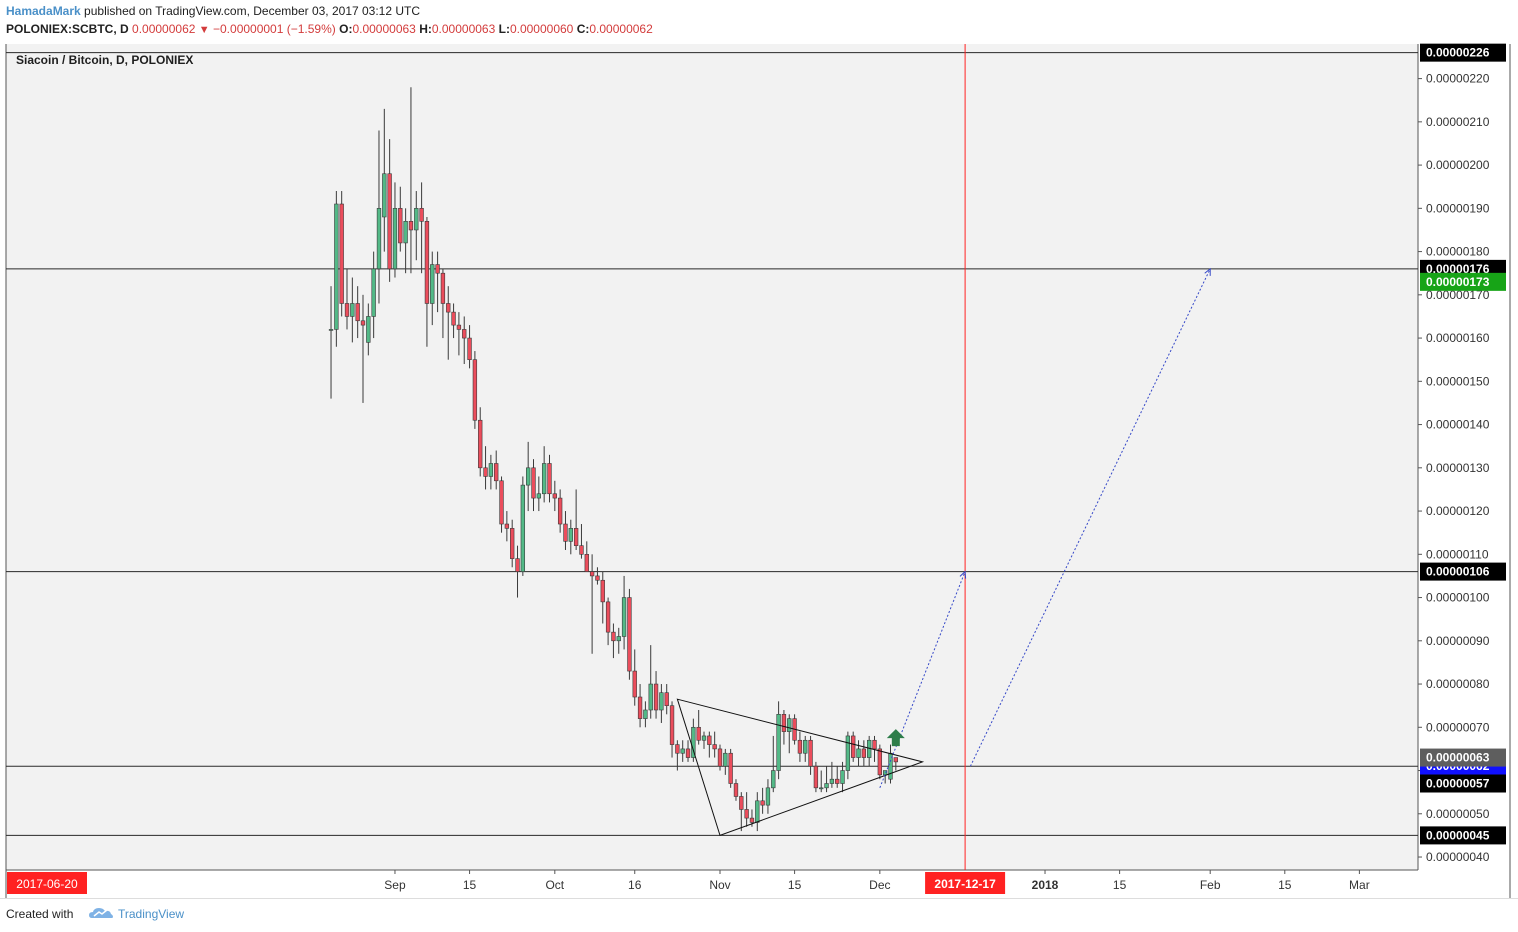  What do you see at coordinates (151, 914) in the screenshot?
I see `tradingview-brand: TradingView` at bounding box center [151, 914].